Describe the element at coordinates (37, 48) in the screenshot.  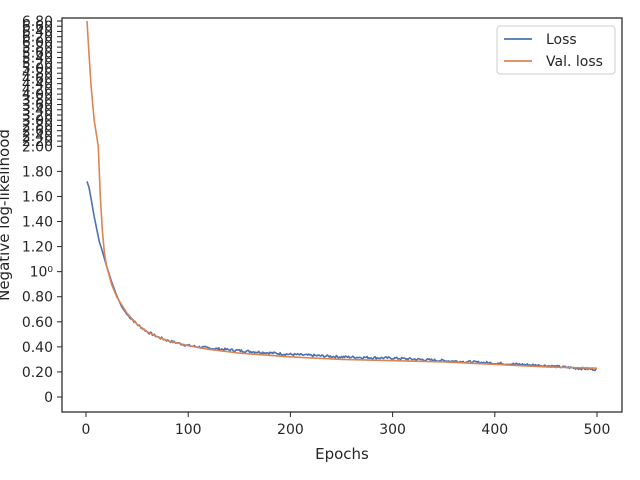
I see `y-tick-label: 5.80` at that location.